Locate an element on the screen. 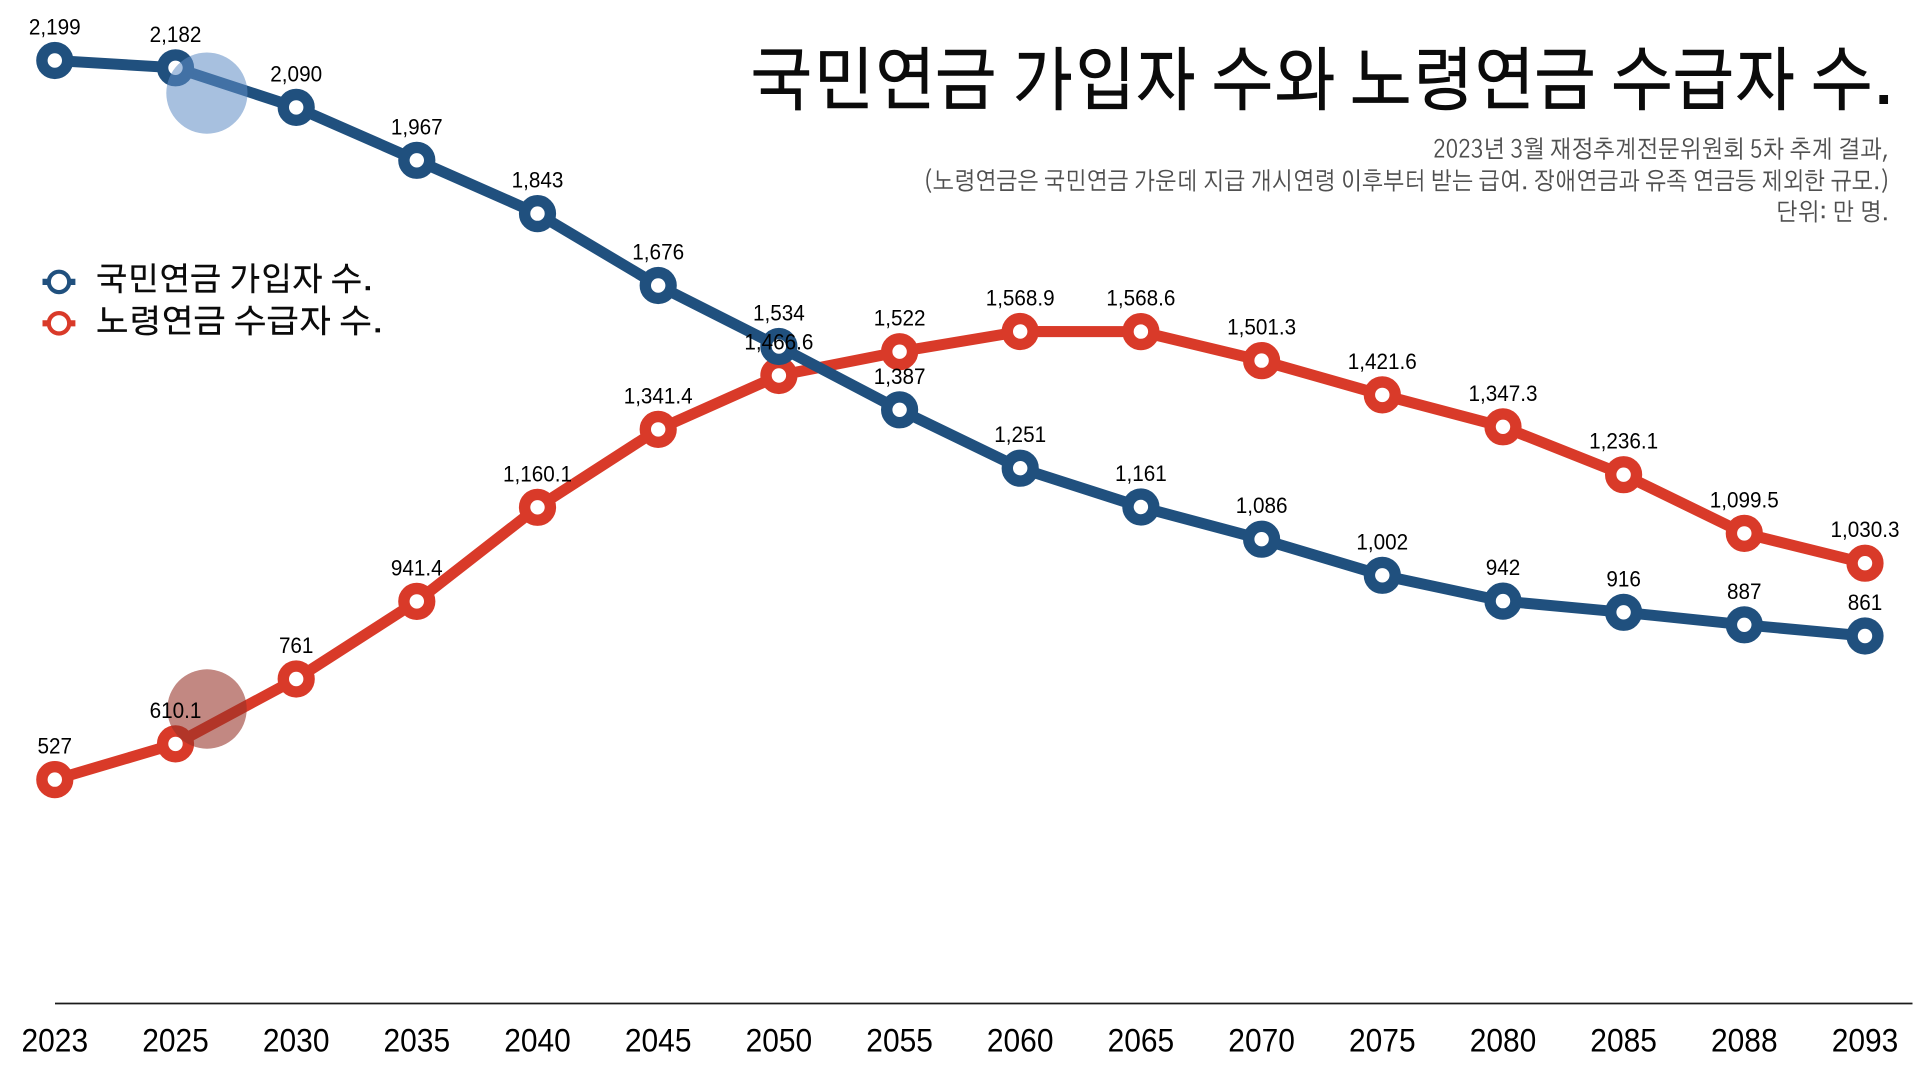 Image resolution: width=1920 pixels, height=1080 pixels. svg-text: 942 is located at coordinates (1503, 567).